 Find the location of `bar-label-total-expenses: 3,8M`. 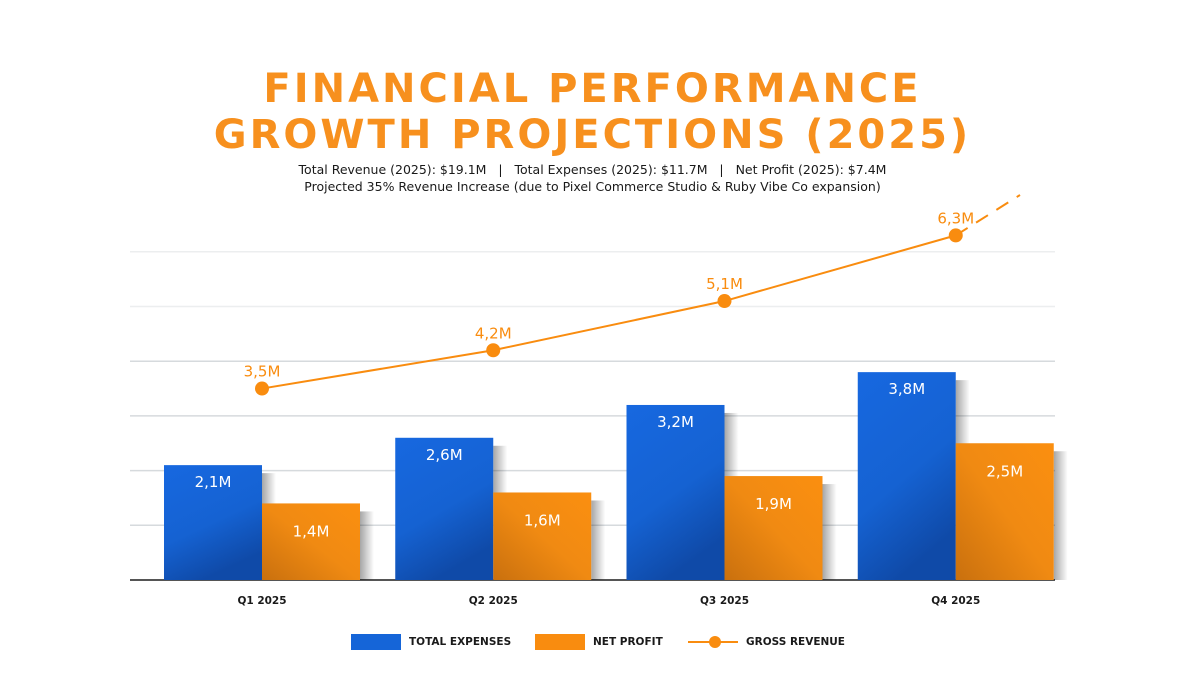

bar-label-total-expenses: 3,8M is located at coordinates (906, 389).